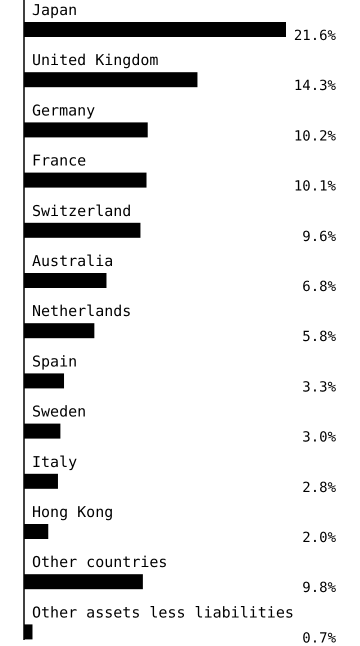  Describe the element at coordinates (319, 638) in the screenshot. I see `data-label: 0.7%` at that location.